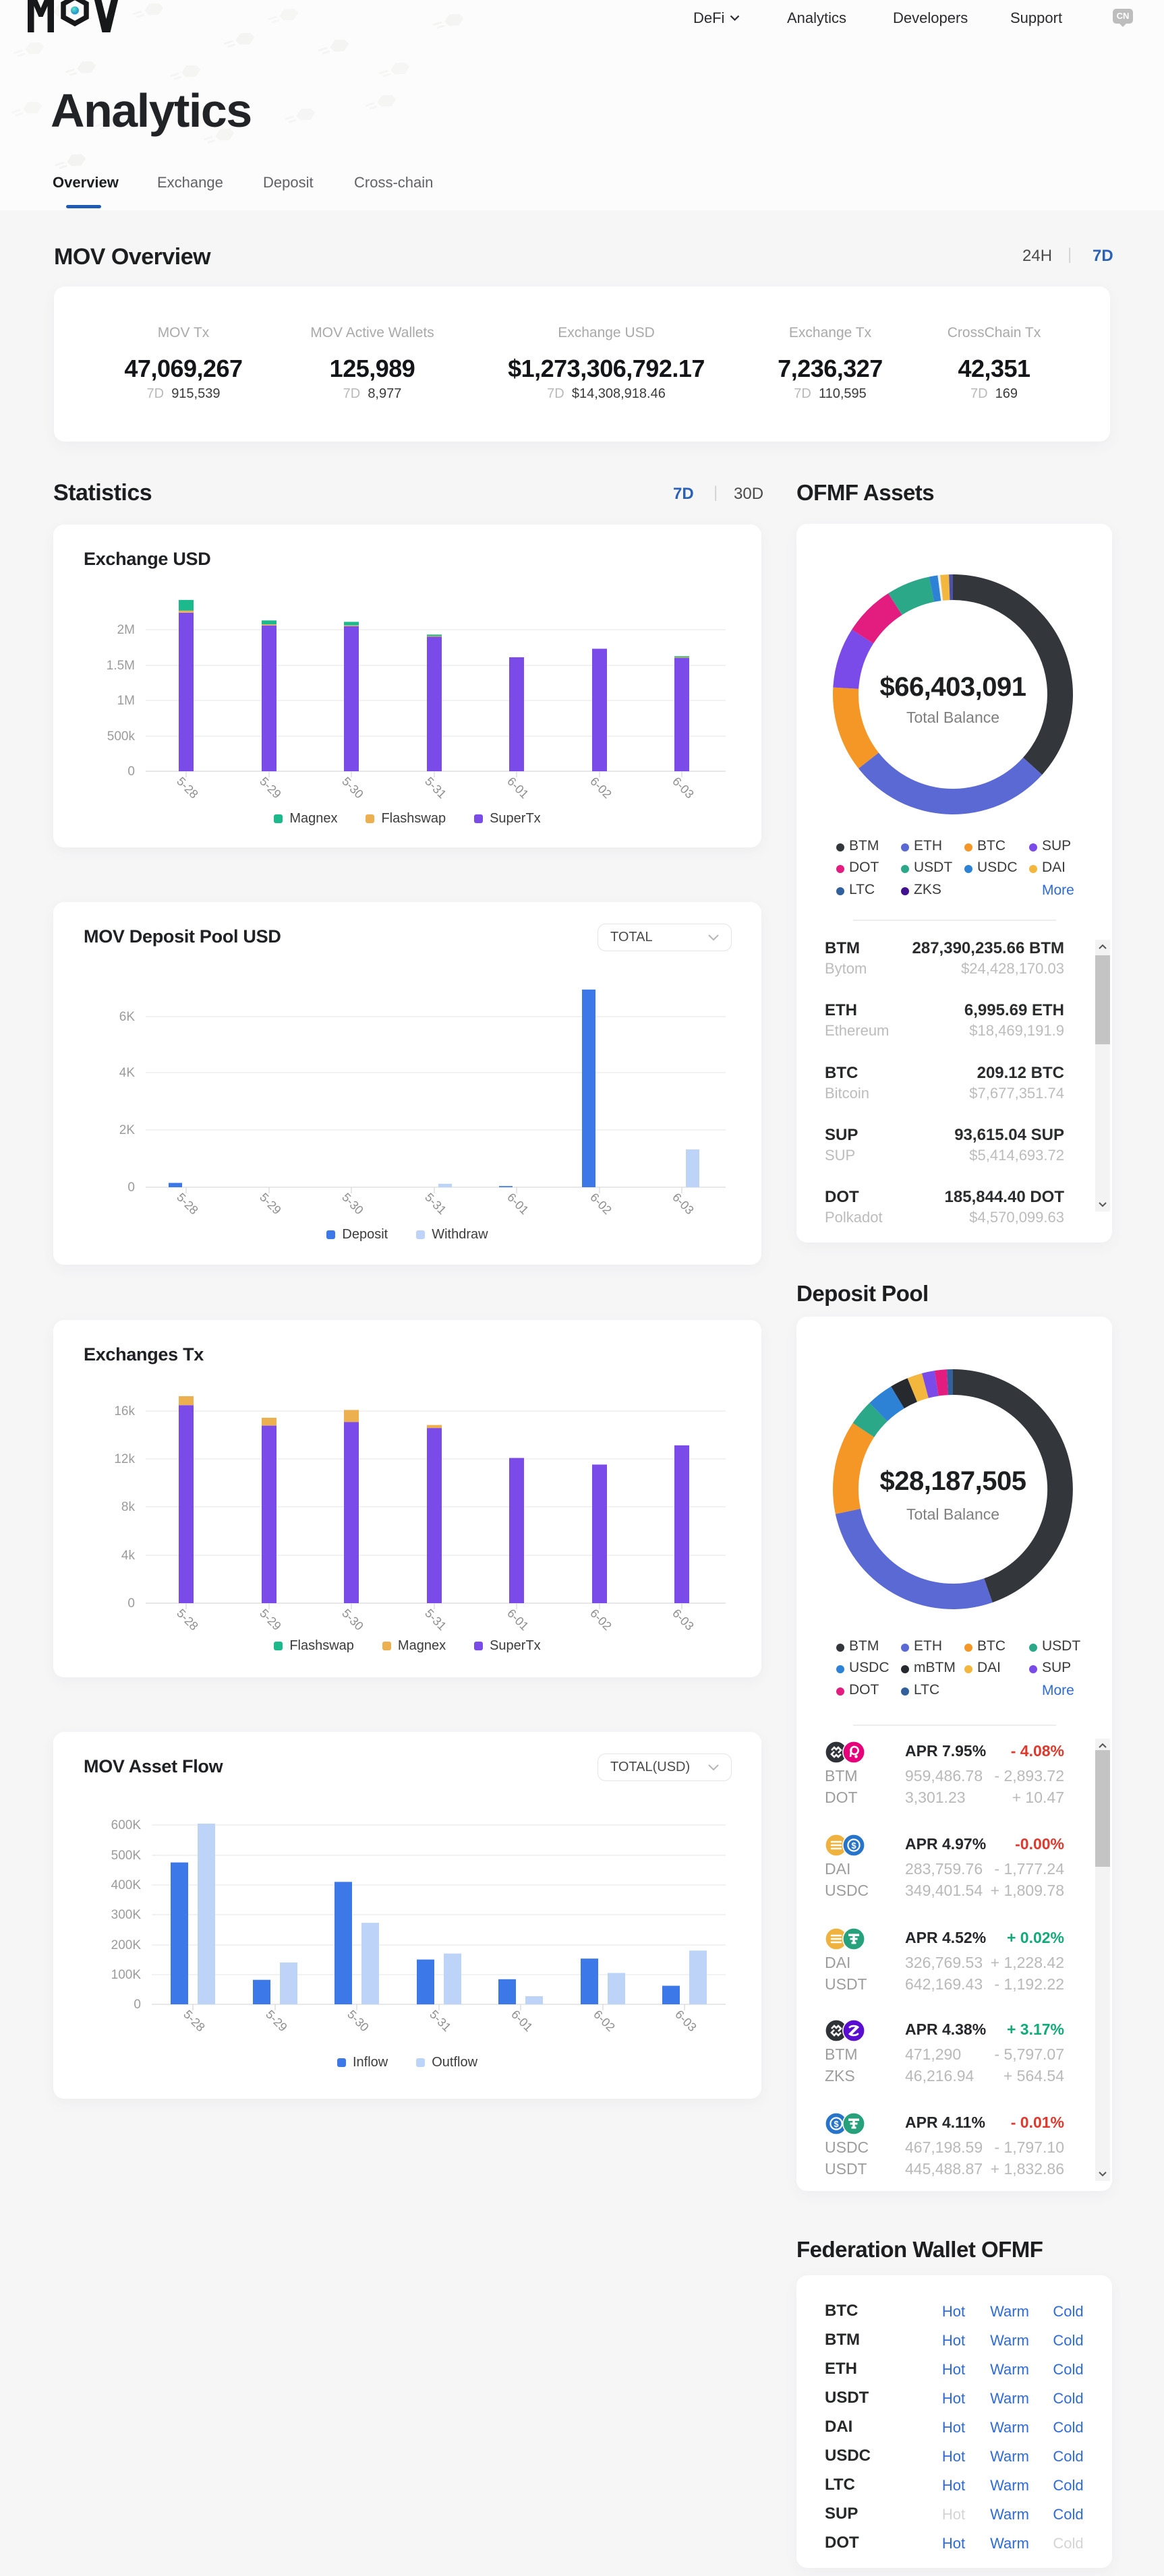 The width and height of the screenshot is (1164, 2576). What do you see at coordinates (124, 1411) in the screenshot?
I see `svg-text: 16k` at bounding box center [124, 1411].